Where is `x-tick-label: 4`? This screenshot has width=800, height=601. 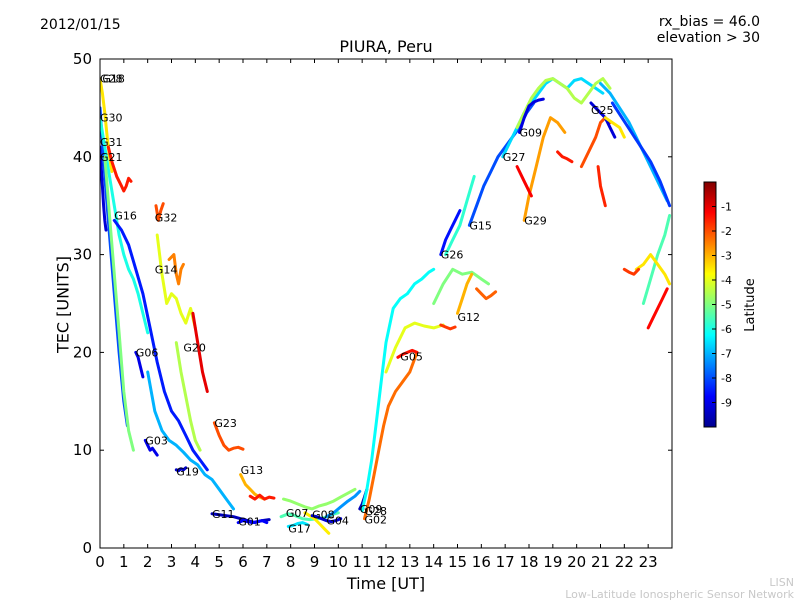
x-tick-label: 4 is located at coordinates (196, 562).